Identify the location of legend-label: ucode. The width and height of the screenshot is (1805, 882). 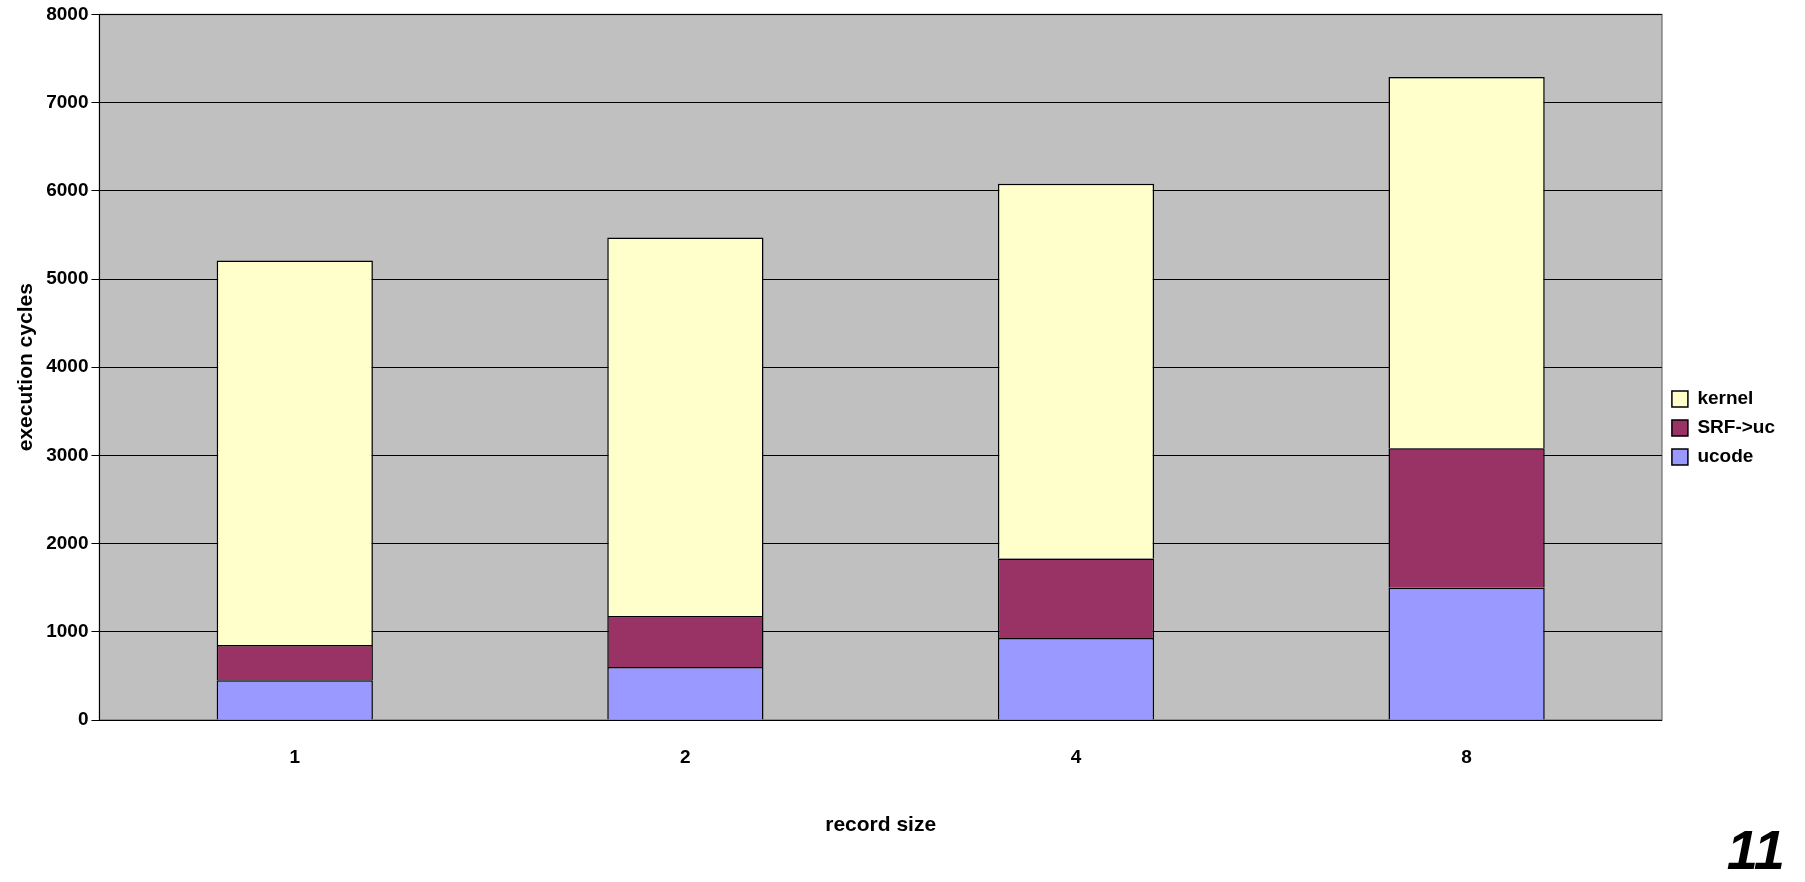
(1725, 456).